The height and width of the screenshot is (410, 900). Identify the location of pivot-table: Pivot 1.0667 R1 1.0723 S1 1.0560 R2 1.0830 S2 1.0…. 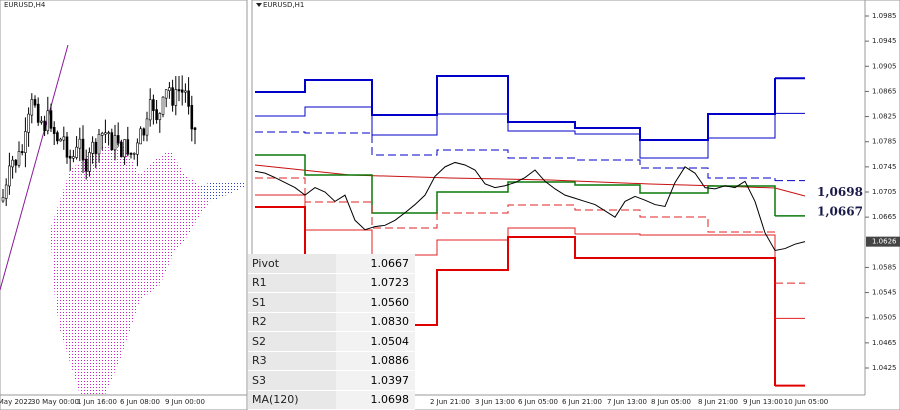
(331, 332).